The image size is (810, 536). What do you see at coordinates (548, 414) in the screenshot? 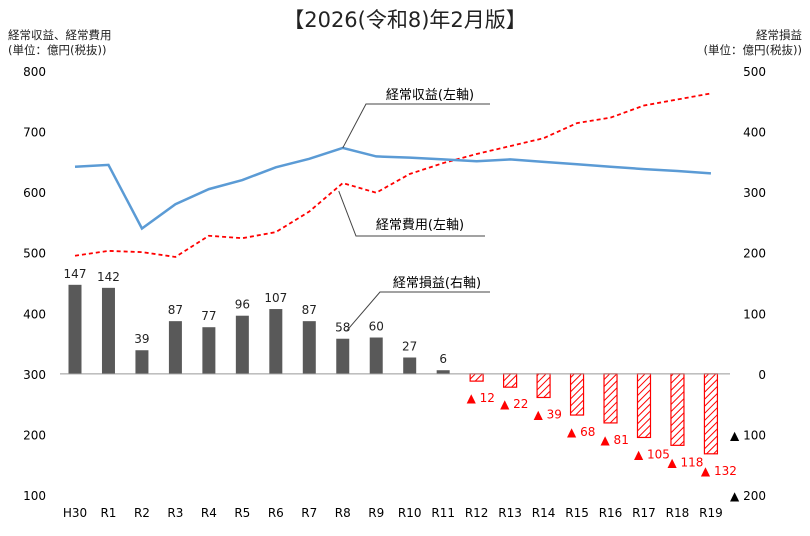
I see `bar-data-label: ▲ 39` at bounding box center [548, 414].